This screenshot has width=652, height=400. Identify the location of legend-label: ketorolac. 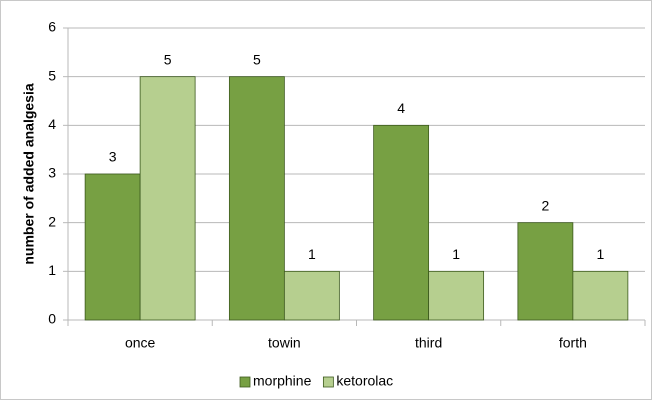
(364, 381).